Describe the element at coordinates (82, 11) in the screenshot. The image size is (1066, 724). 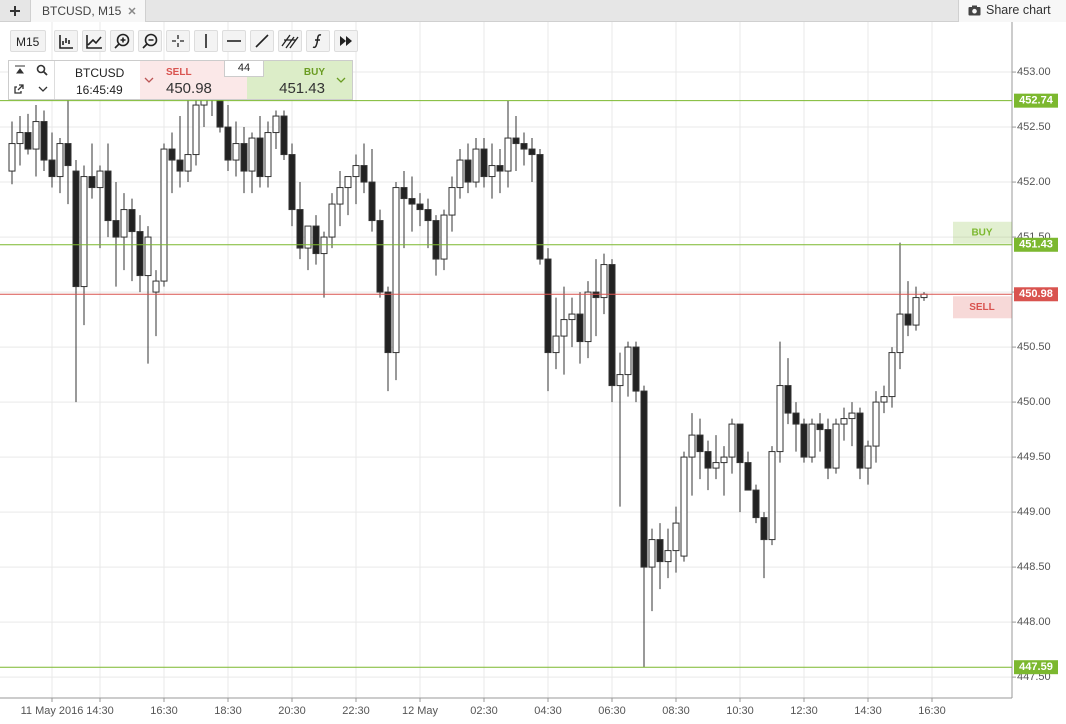
I see `tab-title: BTCUSD, M15` at that location.